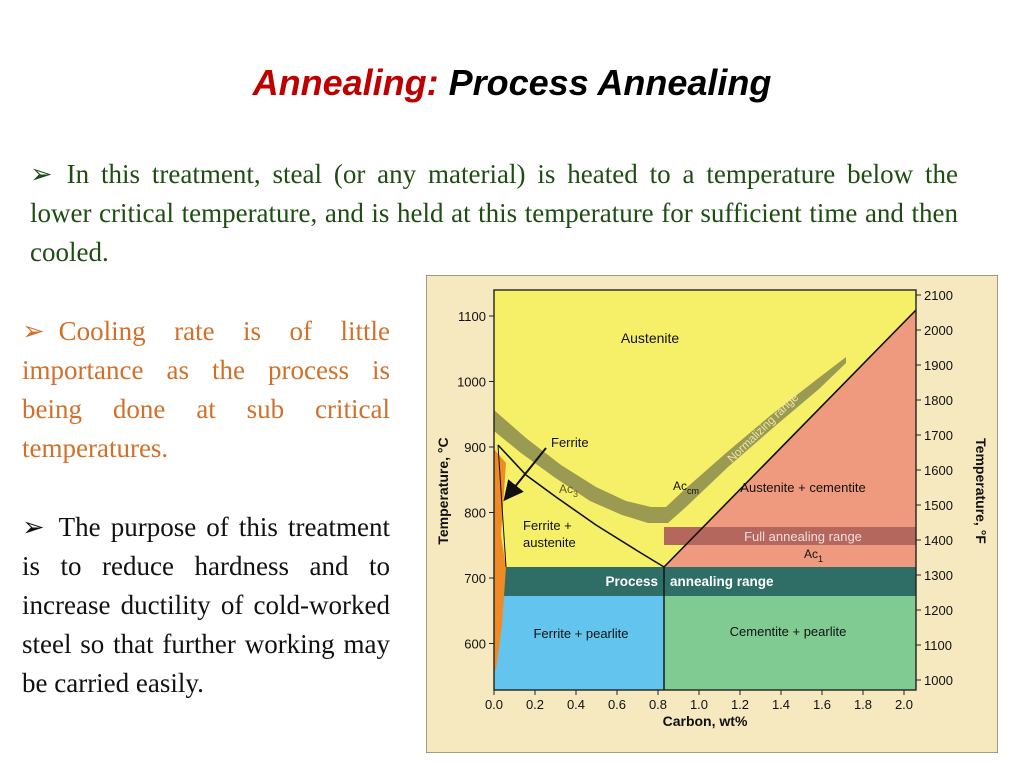 This screenshot has width=1024, height=768. What do you see at coordinates (705, 721) in the screenshot?
I see `x-axis-title: Carbon, wt%` at bounding box center [705, 721].